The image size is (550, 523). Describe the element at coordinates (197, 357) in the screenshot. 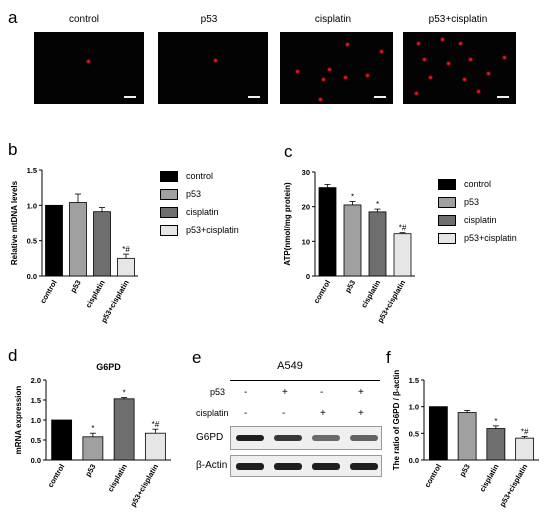

I see `panel-letter-e: e` at that location.